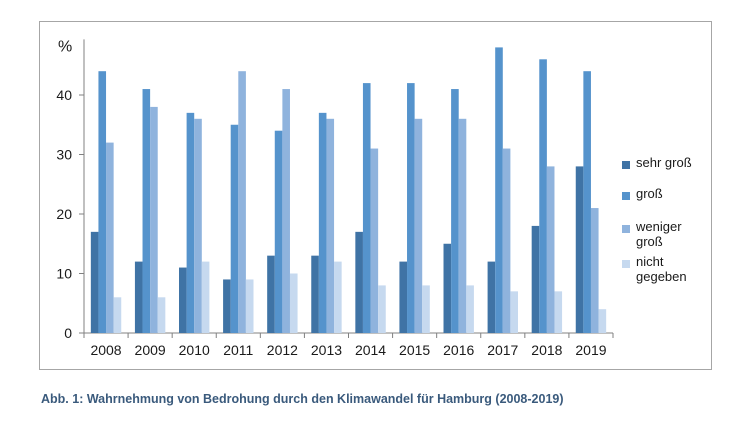 Image resolution: width=730 pixels, height=423 pixels. Describe the element at coordinates (418, 225) in the screenshot. I see `bar-2015-weniger-groß` at that location.